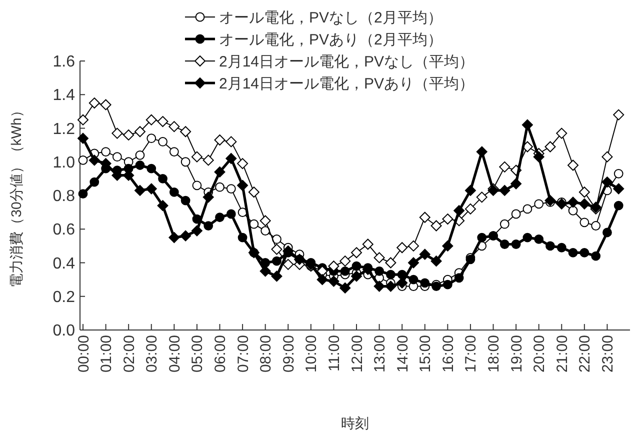 This screenshot has width=635, height=441. I want to click on legend-label: オール電化，PVあり（2月平均）, so click(330, 39).